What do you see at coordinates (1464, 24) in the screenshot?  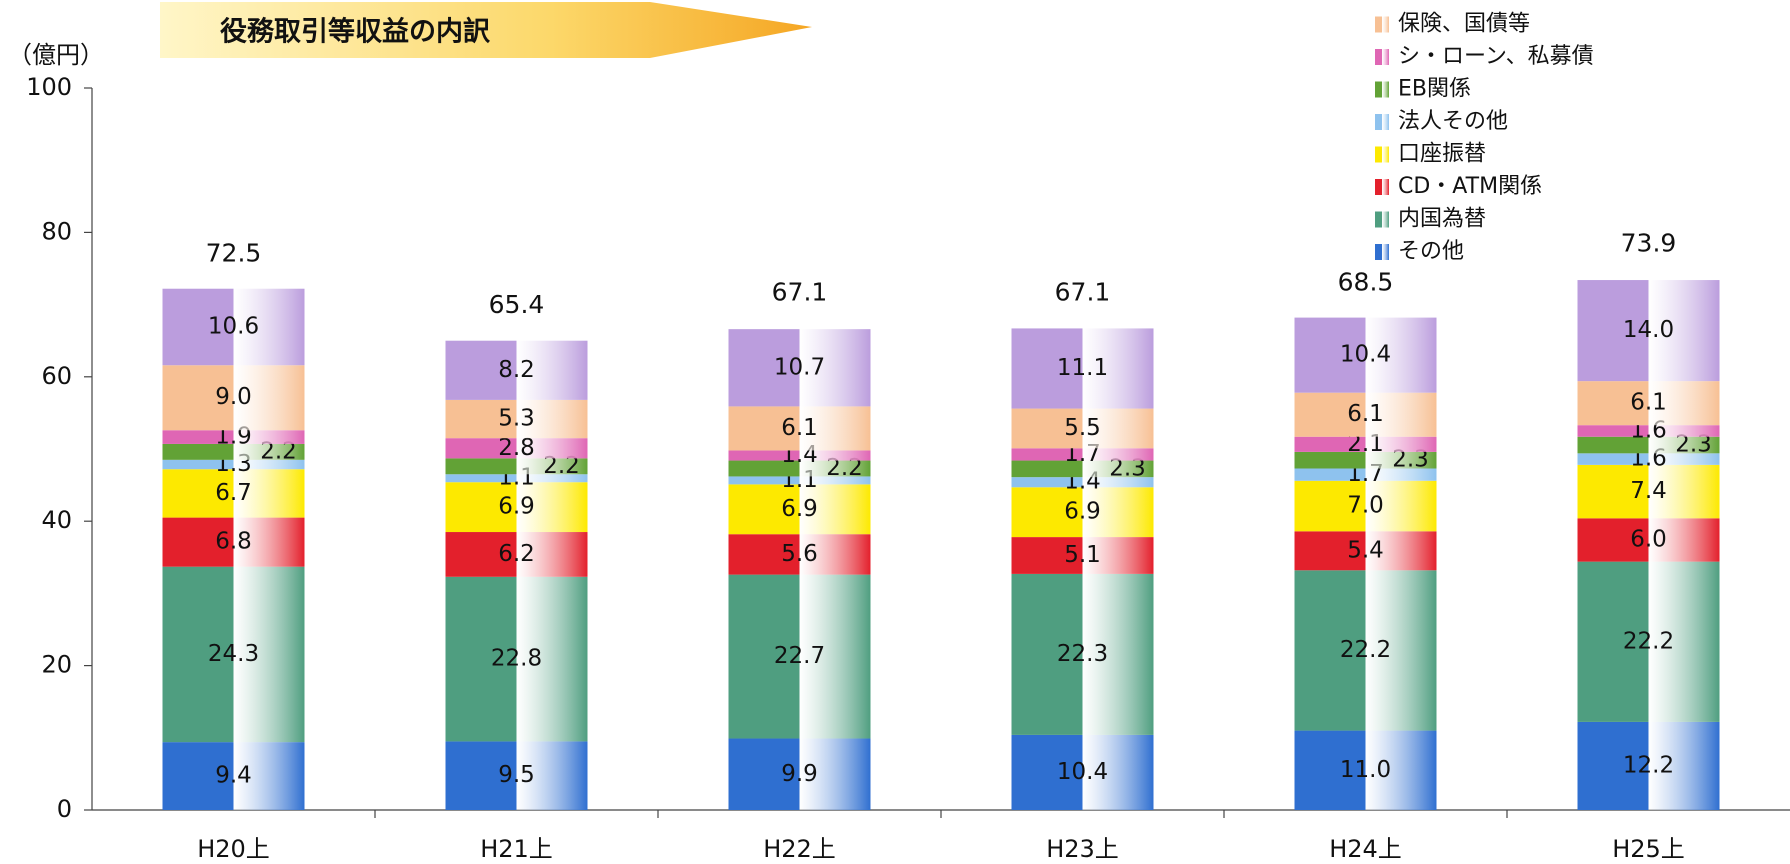 I see `legend-label: 保険、国債等` at bounding box center [1464, 24].